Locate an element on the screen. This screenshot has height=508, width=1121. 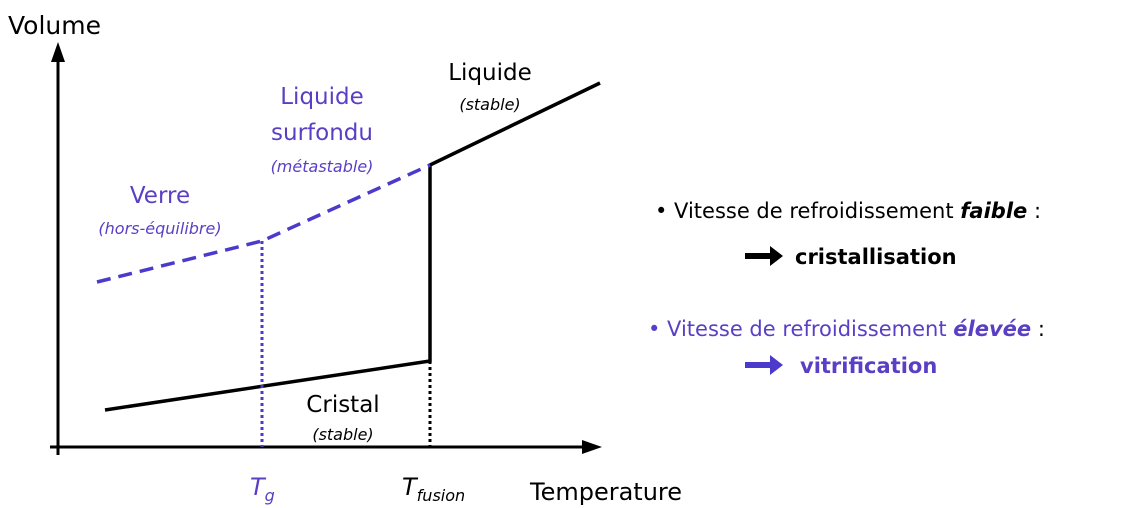
tg-sub: g is located at coordinates (270, 495).